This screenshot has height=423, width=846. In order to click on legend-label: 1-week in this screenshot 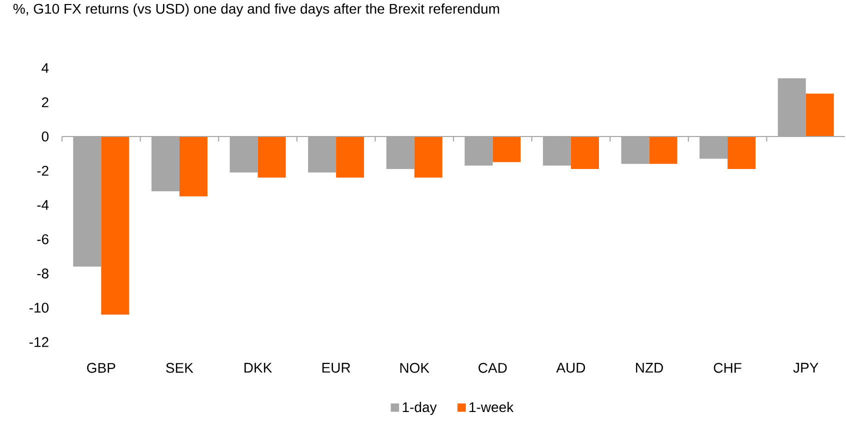, I will do `click(492, 407)`.